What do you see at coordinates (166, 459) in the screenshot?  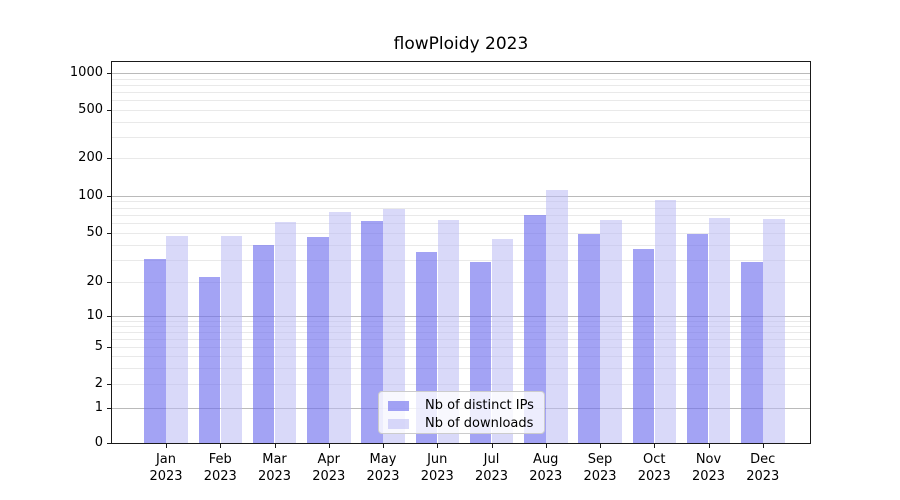 I see `x-tick-month: Jan` at bounding box center [166, 459].